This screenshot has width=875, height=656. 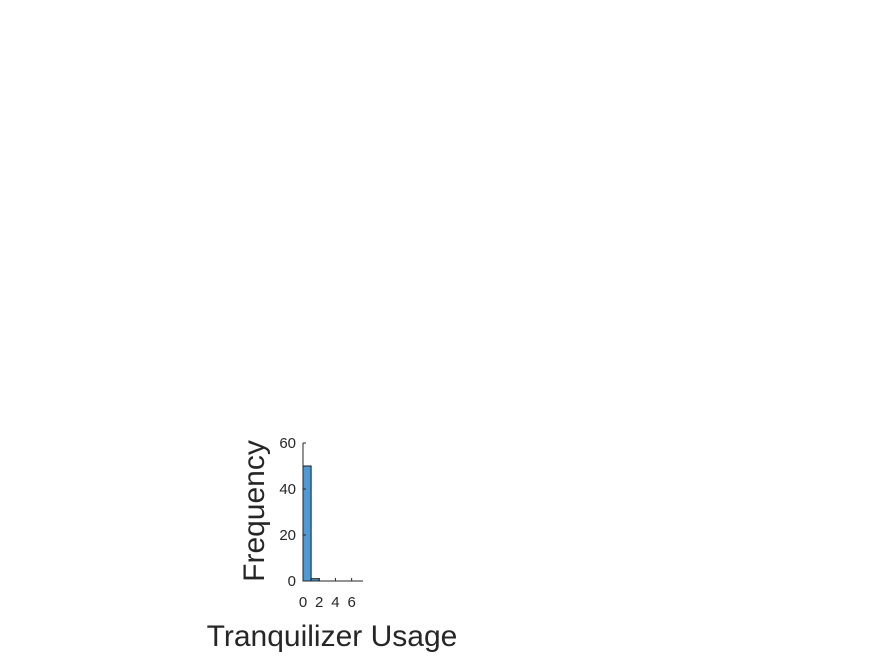 I want to click on y-tick-label: 0, so click(x=292, y=581).